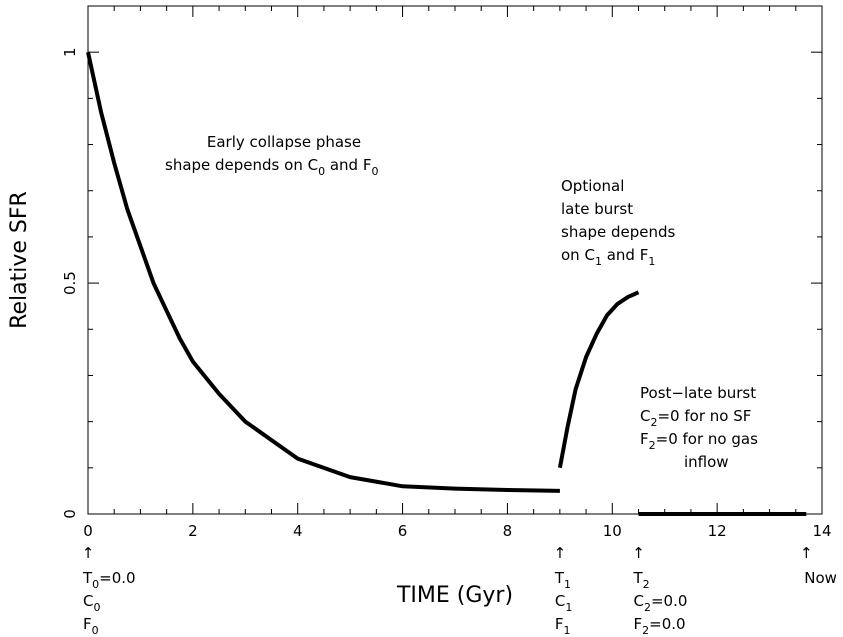 This screenshot has width=843, height=637. Describe the element at coordinates (820, 578) in the screenshot. I see `marker-label: Now` at that location.